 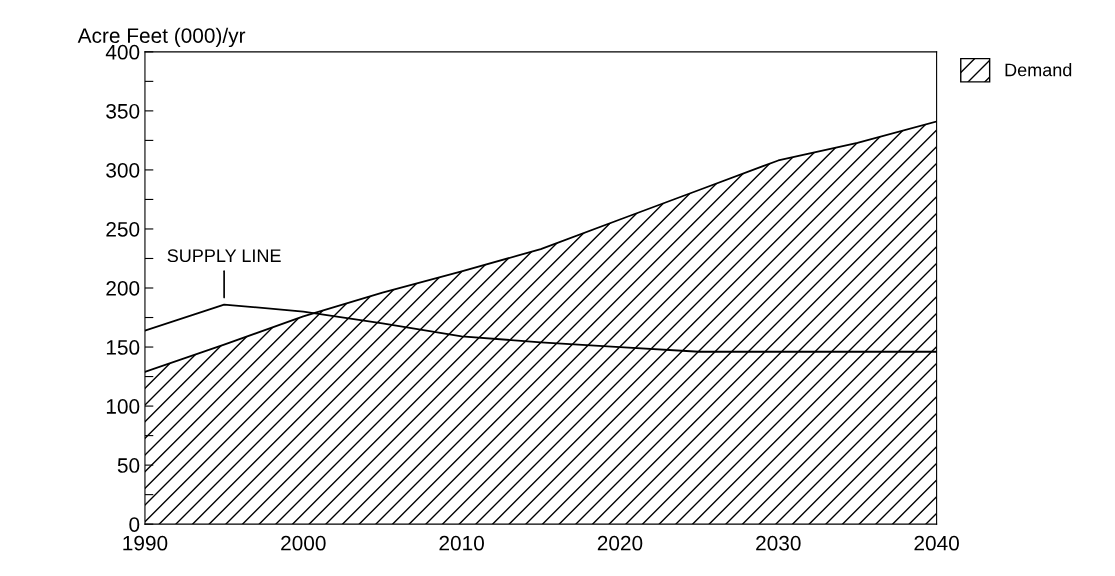 I want to click on x-tick-label: 1990, so click(x=145, y=543).